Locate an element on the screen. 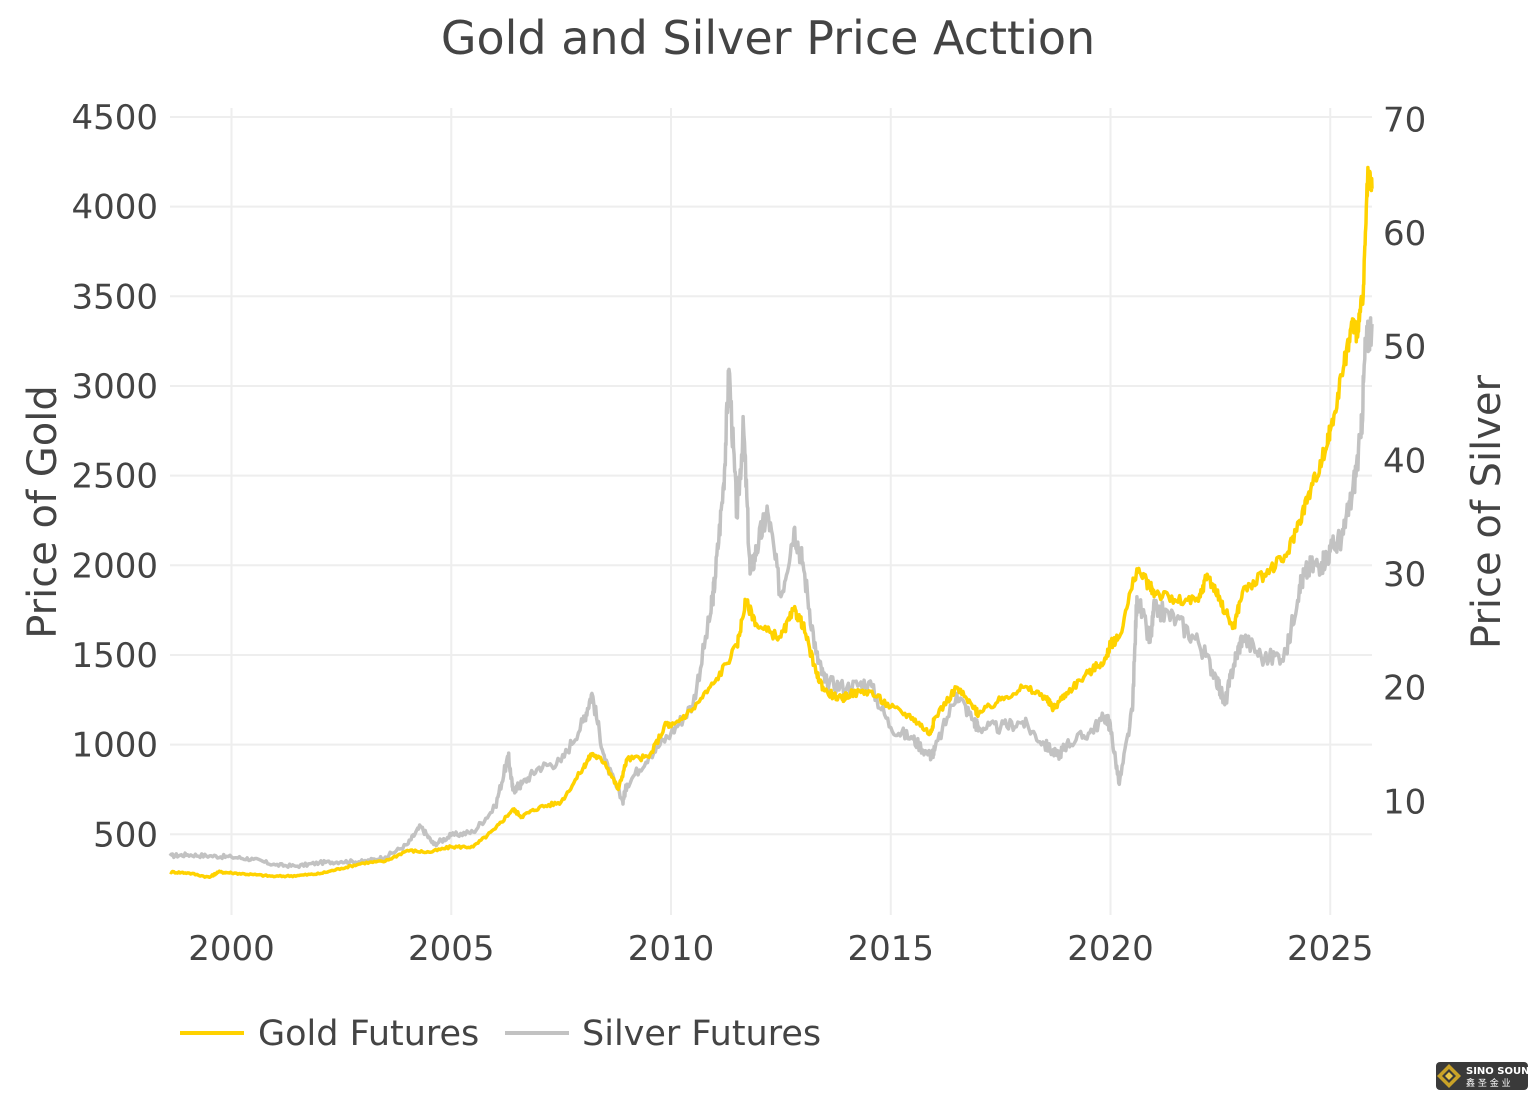  x-axis-ticks: 2000 2005 2010 2015 2020 2025 is located at coordinates (780, 949).